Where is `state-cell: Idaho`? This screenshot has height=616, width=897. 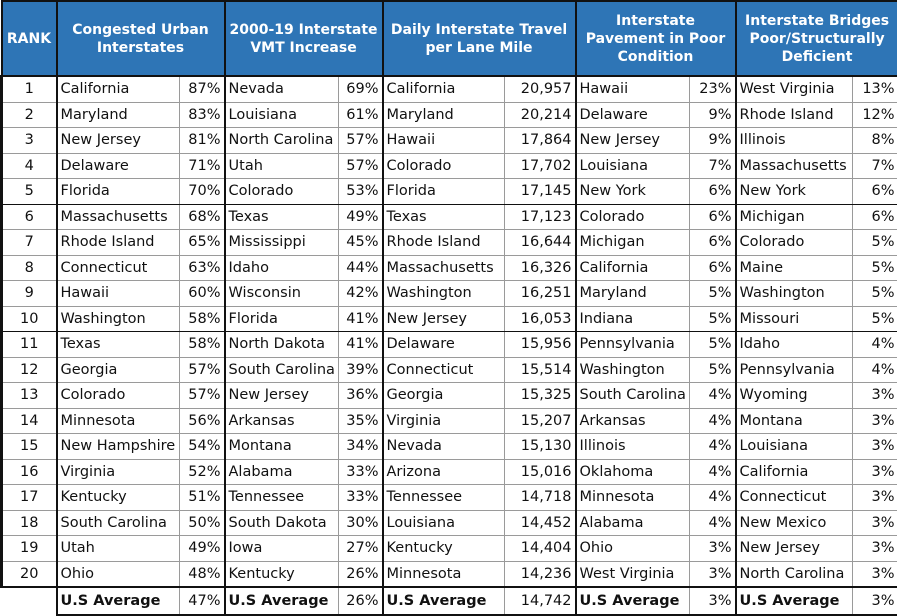 state-cell: Idaho is located at coordinates (282, 268).